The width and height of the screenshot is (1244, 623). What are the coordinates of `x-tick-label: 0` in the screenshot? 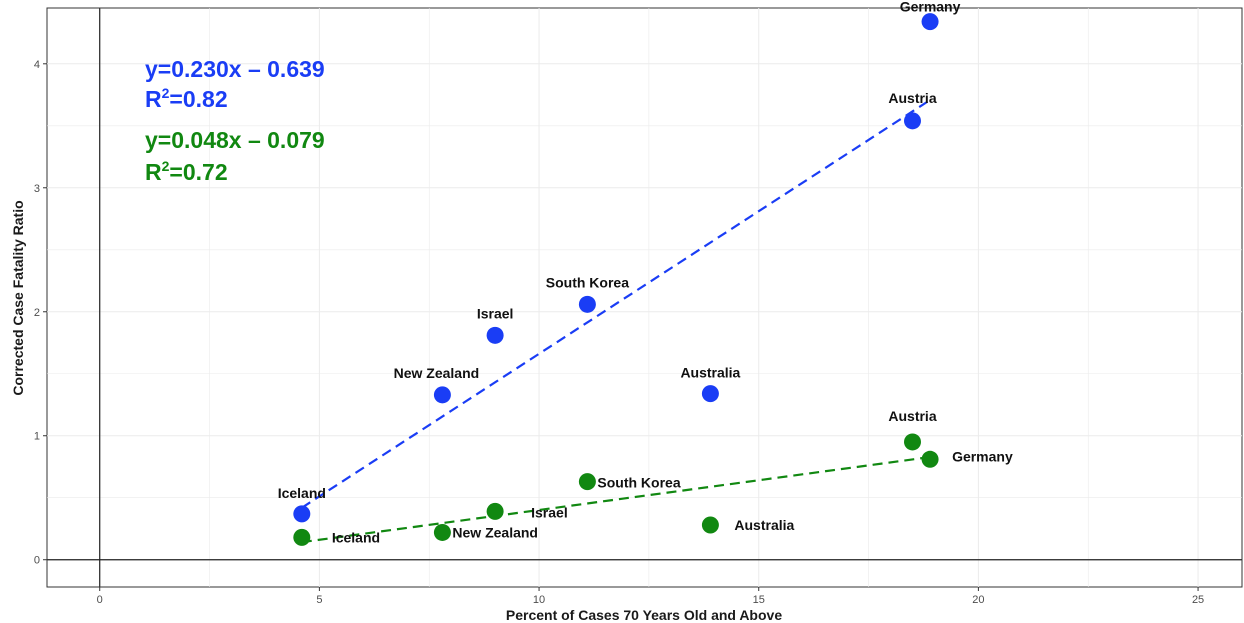 It's located at (100, 600).